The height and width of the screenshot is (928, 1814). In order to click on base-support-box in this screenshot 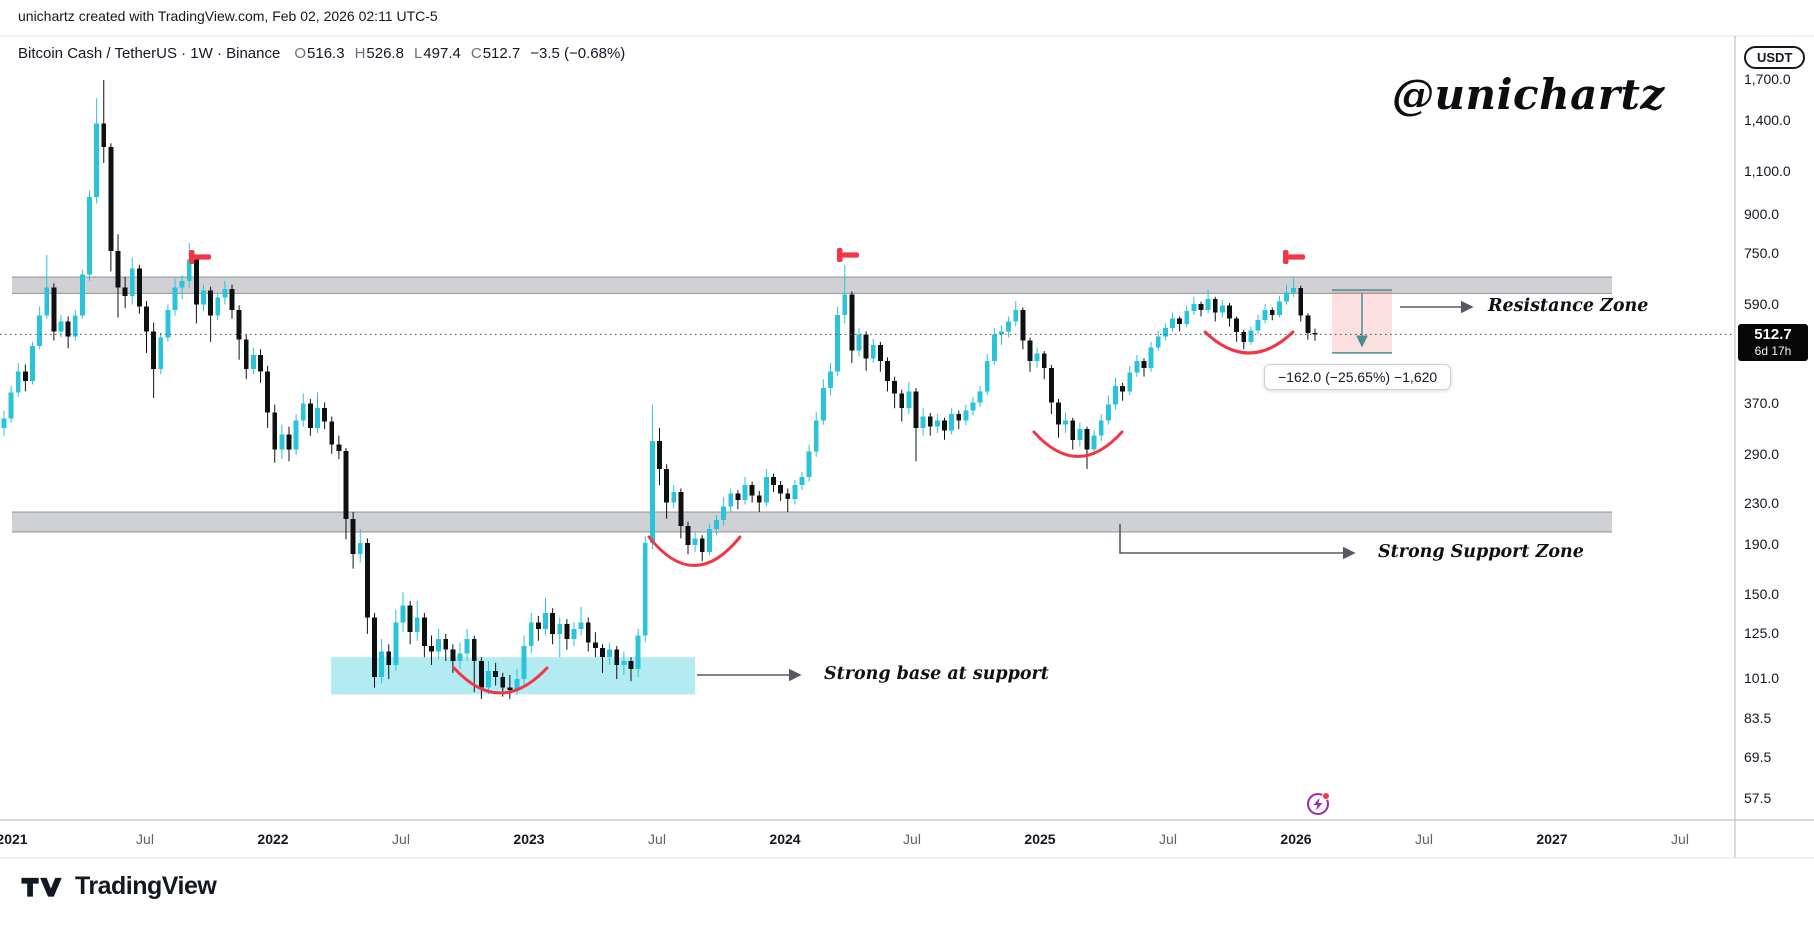, I will do `click(513, 676)`.